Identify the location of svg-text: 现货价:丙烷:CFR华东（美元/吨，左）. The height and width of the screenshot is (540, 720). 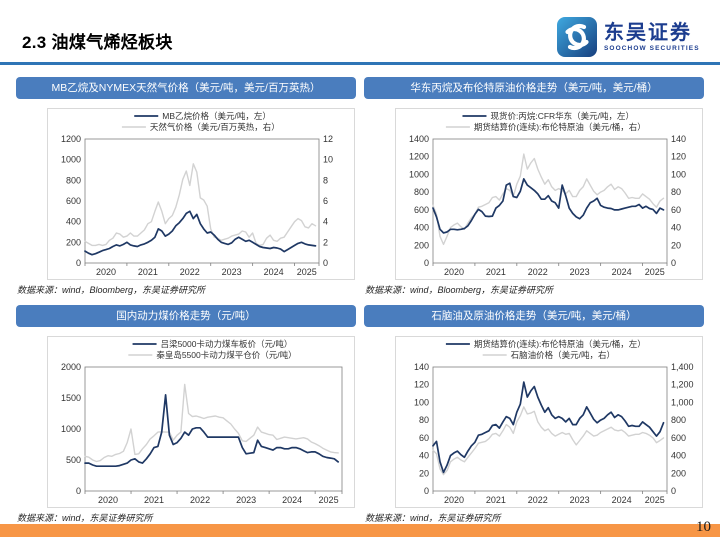
(562, 116).